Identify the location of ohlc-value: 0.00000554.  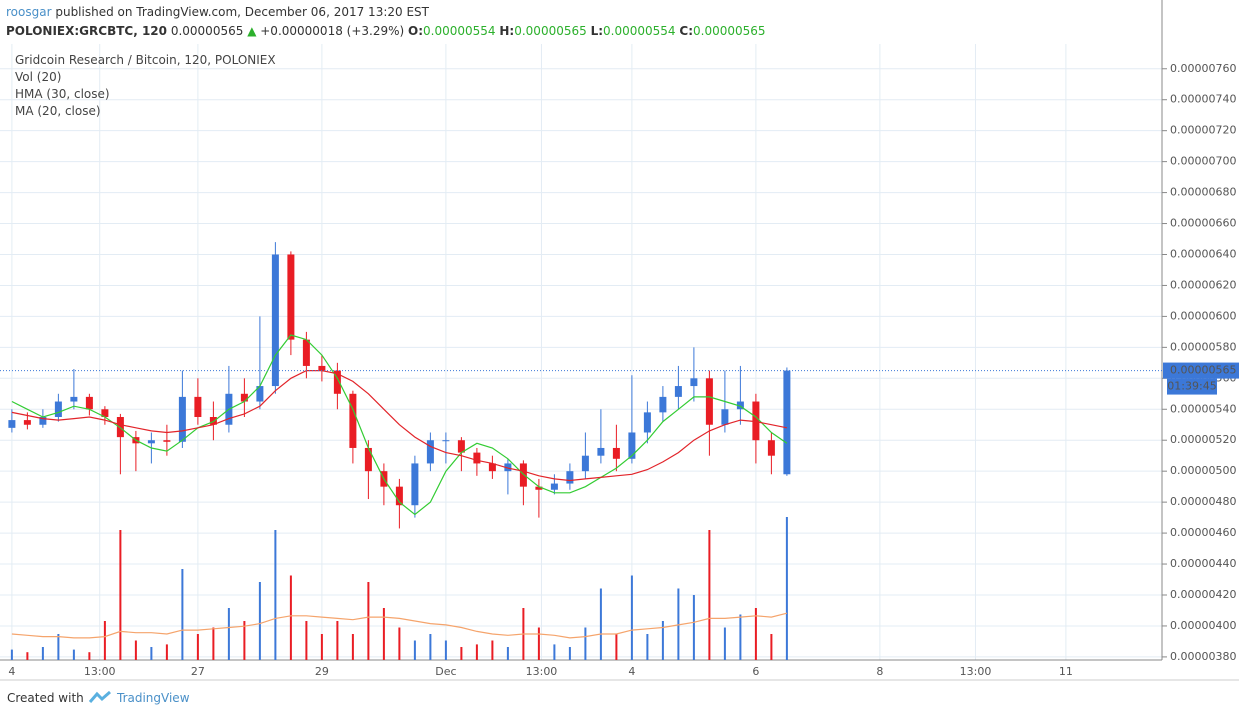
(459, 31).